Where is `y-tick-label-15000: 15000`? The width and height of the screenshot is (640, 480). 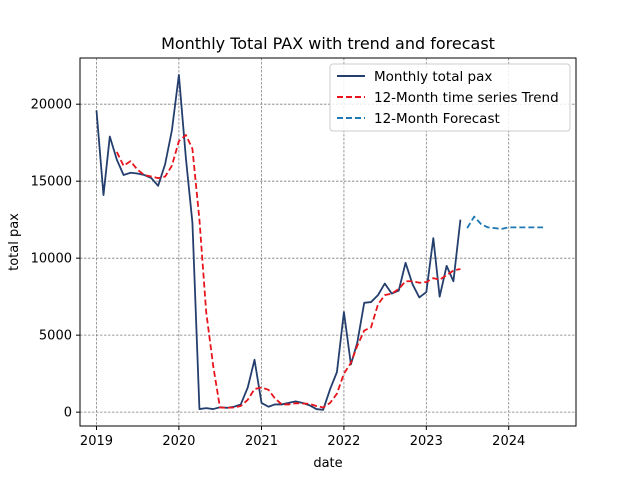
y-tick-label-15000: 15000 is located at coordinates (51, 182).